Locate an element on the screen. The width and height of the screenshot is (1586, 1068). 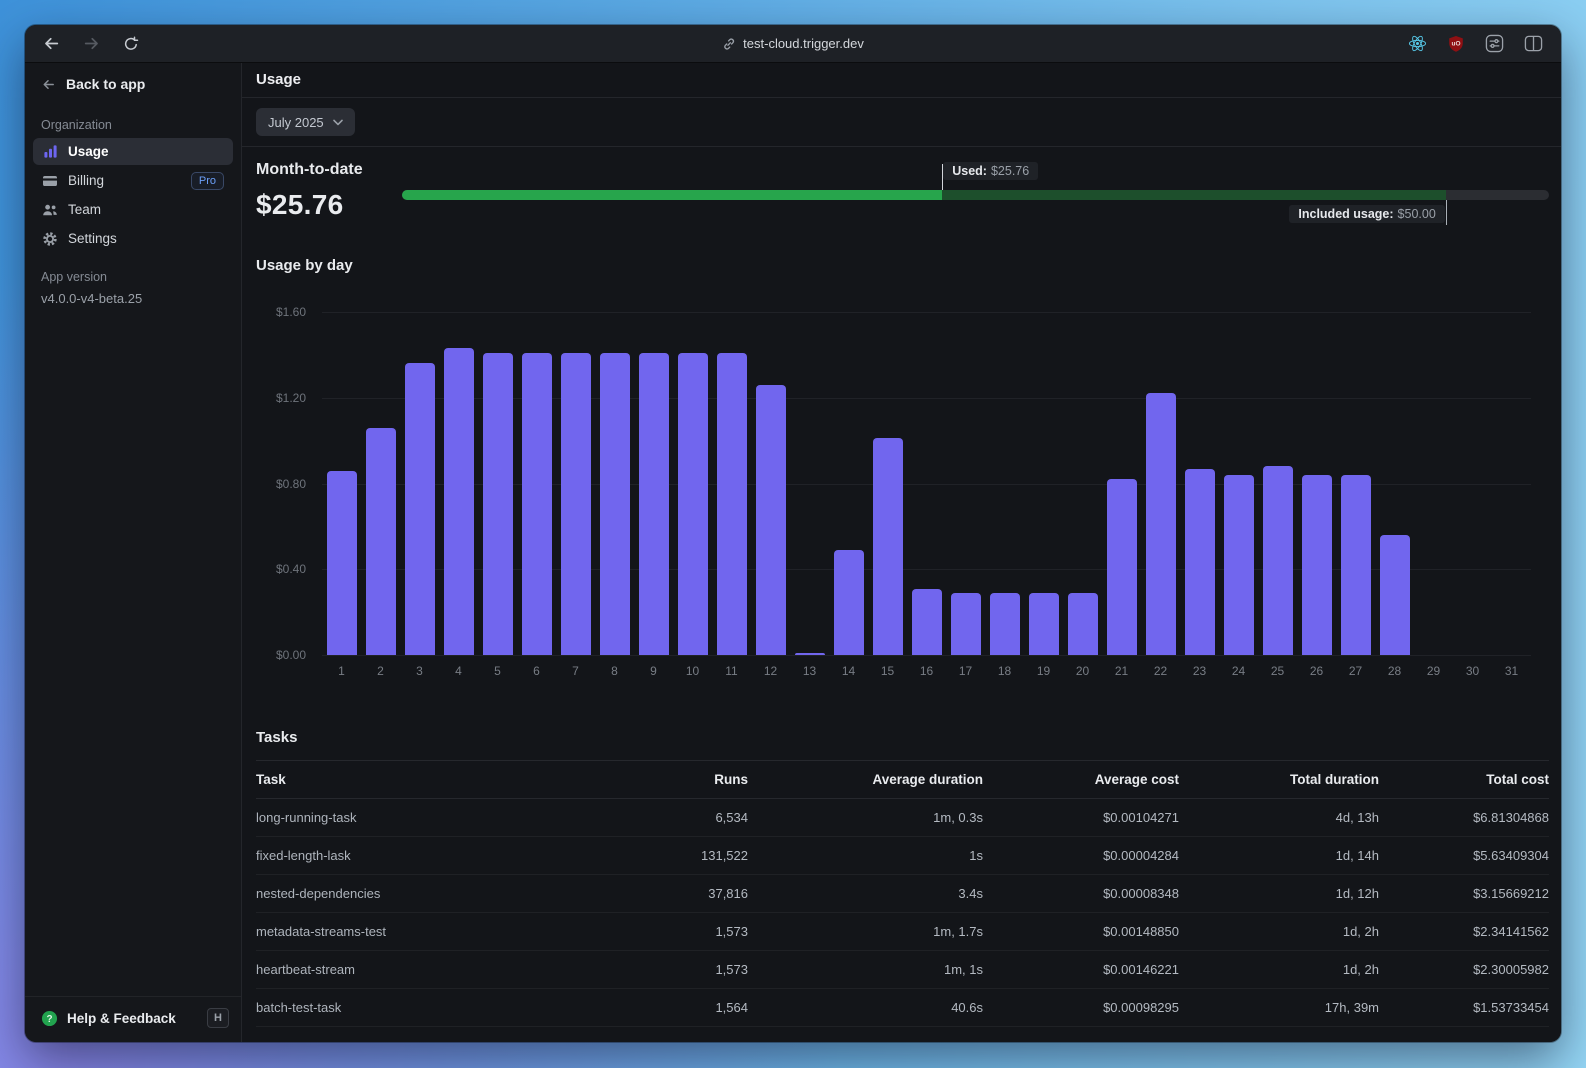
month-select-value: July 2025 is located at coordinates (296, 122).